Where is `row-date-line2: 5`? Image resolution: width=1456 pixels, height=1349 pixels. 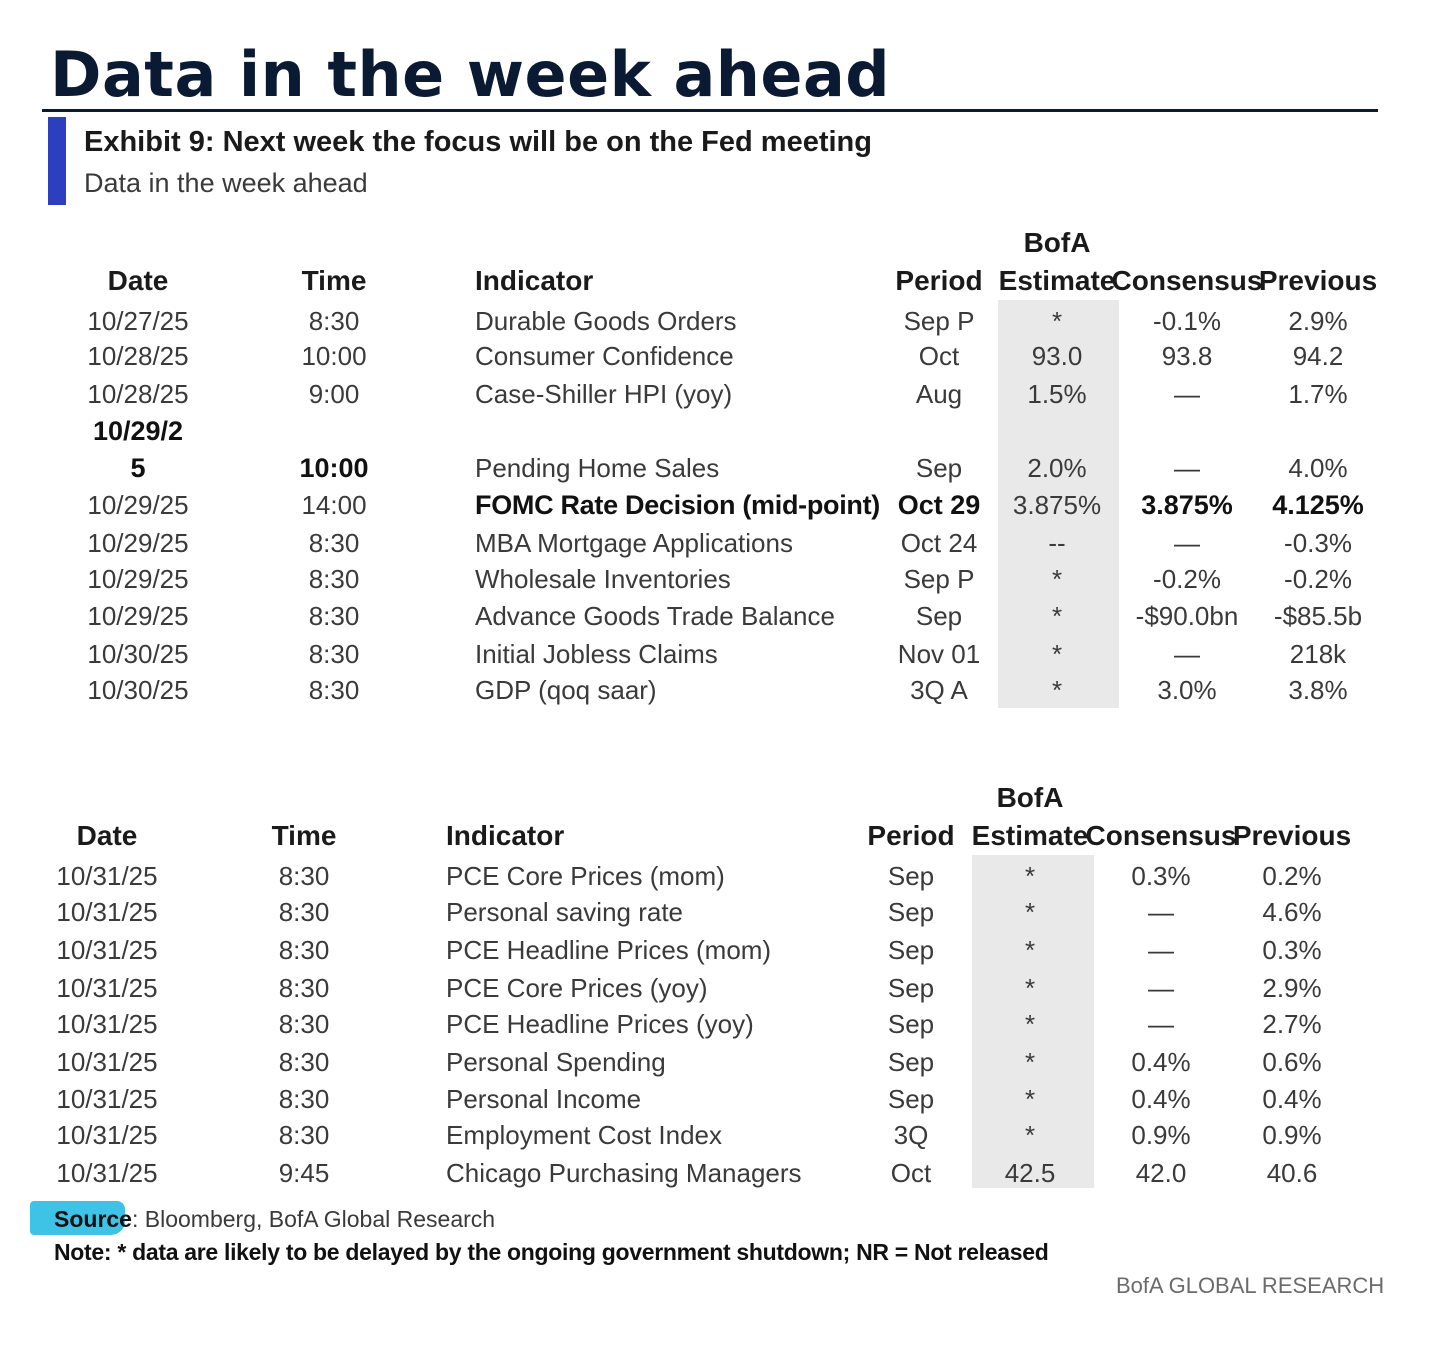 row-date-line2: 5 is located at coordinates (138, 468).